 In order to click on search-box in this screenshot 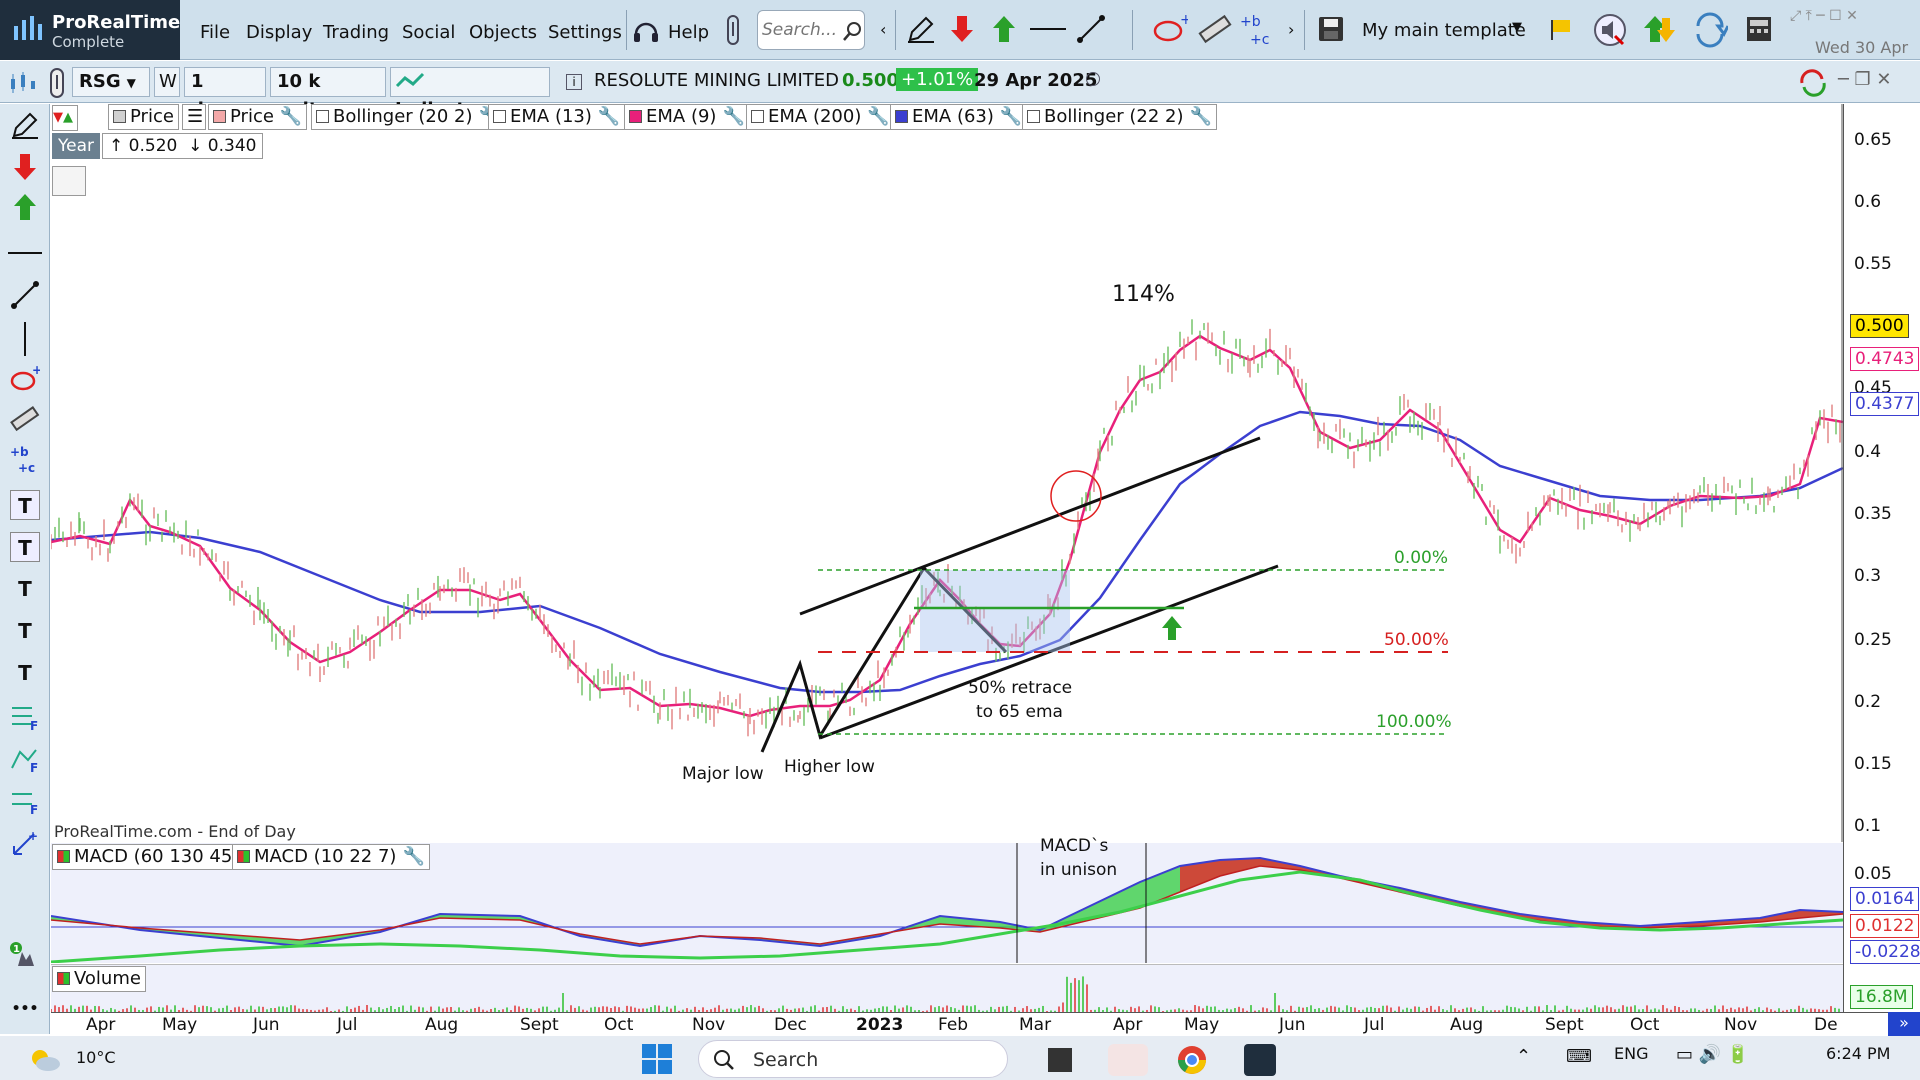, I will do `click(811, 30)`.